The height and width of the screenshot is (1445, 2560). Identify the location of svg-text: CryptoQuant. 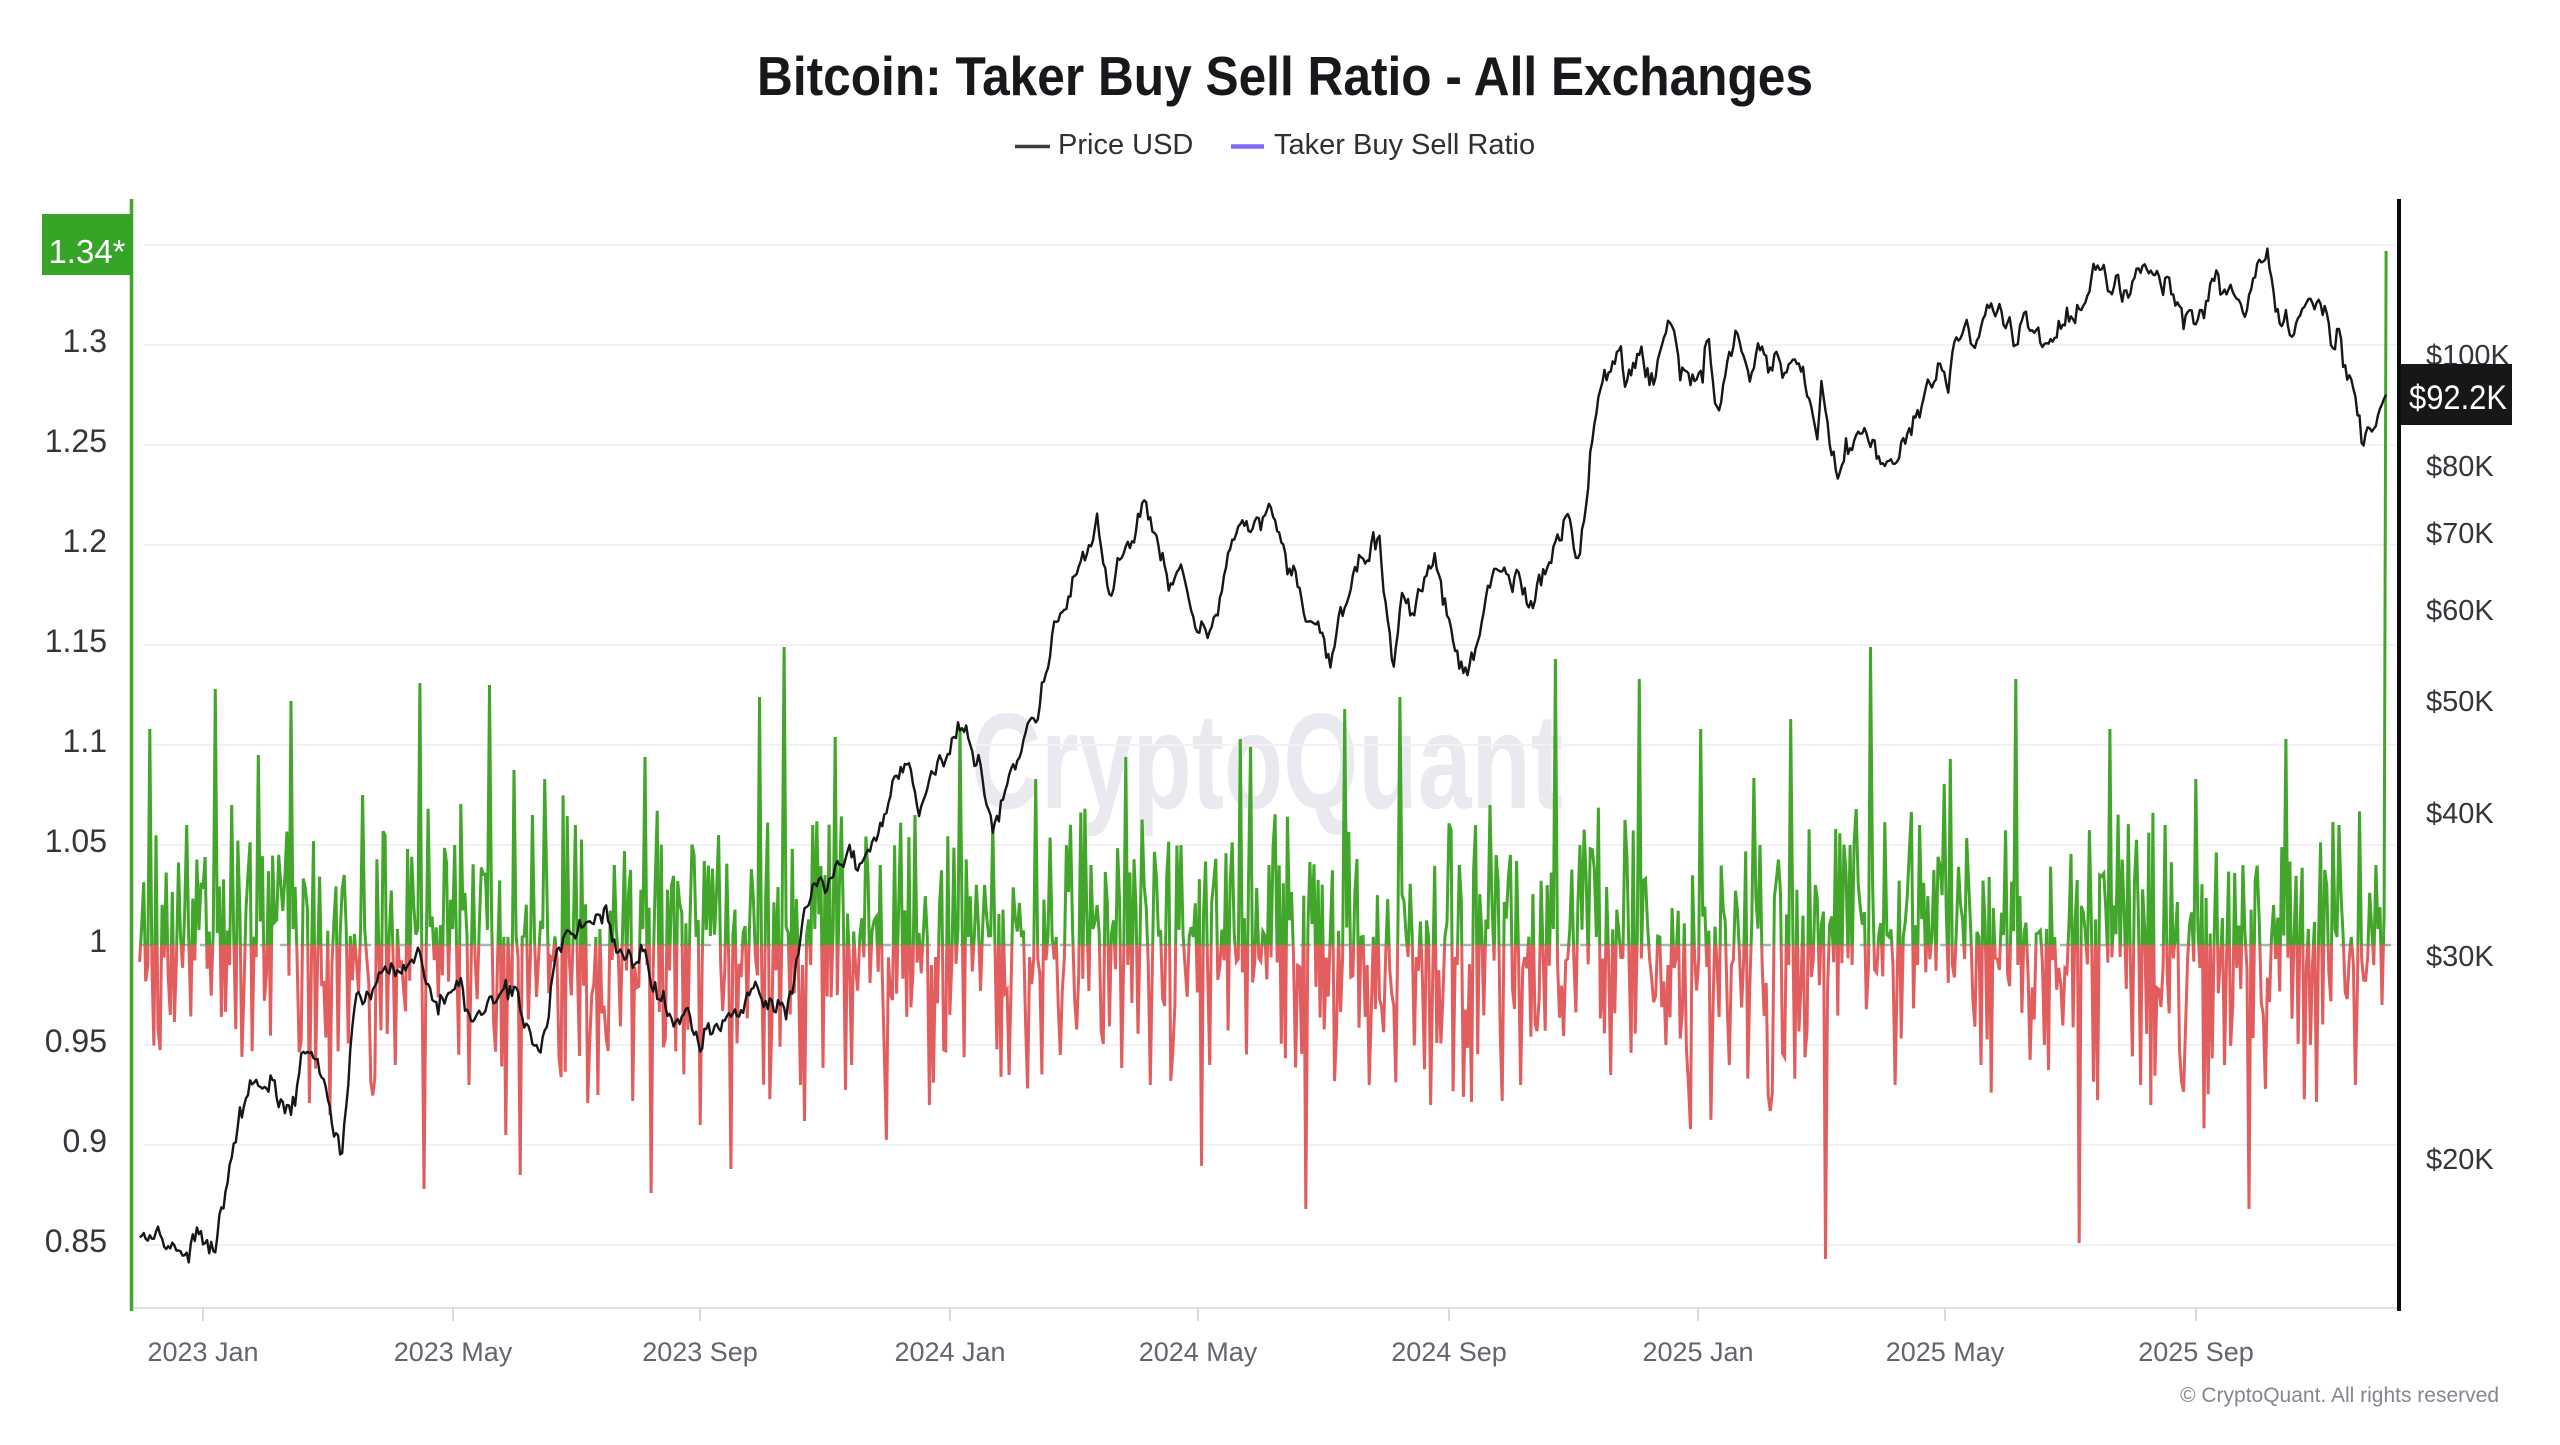
(1267, 761).